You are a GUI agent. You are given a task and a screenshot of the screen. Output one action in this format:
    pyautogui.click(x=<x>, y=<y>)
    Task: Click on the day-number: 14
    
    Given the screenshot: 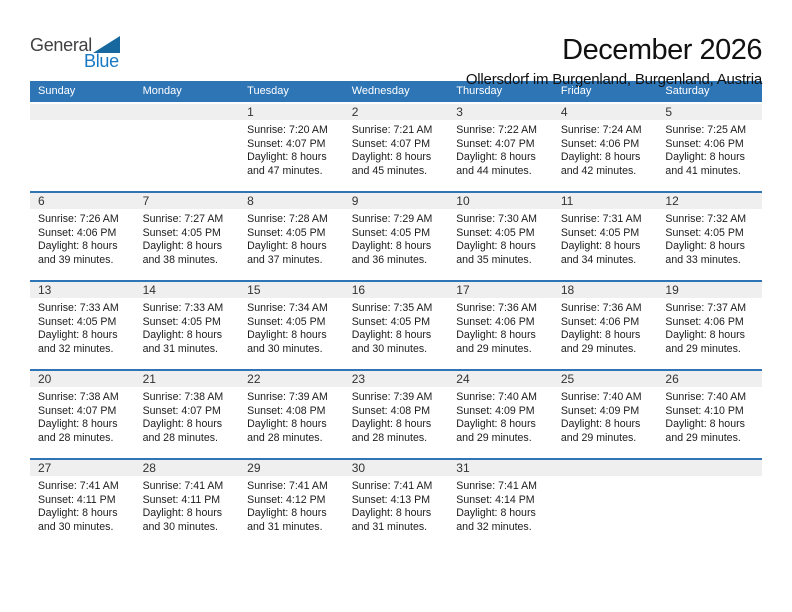 What is the action you would take?
    pyautogui.click(x=149, y=290)
    